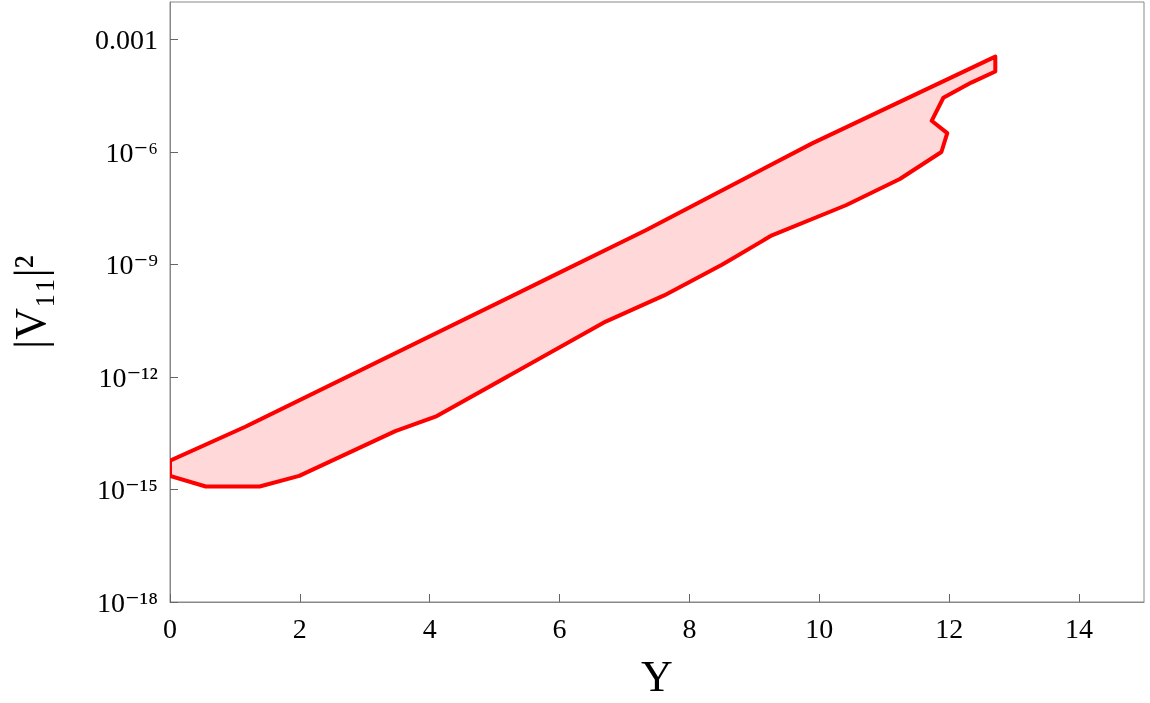 Image resolution: width=1150 pixels, height=703 pixels. Describe the element at coordinates (559, 628) in the screenshot. I see `x-tick-label: 6` at that location.